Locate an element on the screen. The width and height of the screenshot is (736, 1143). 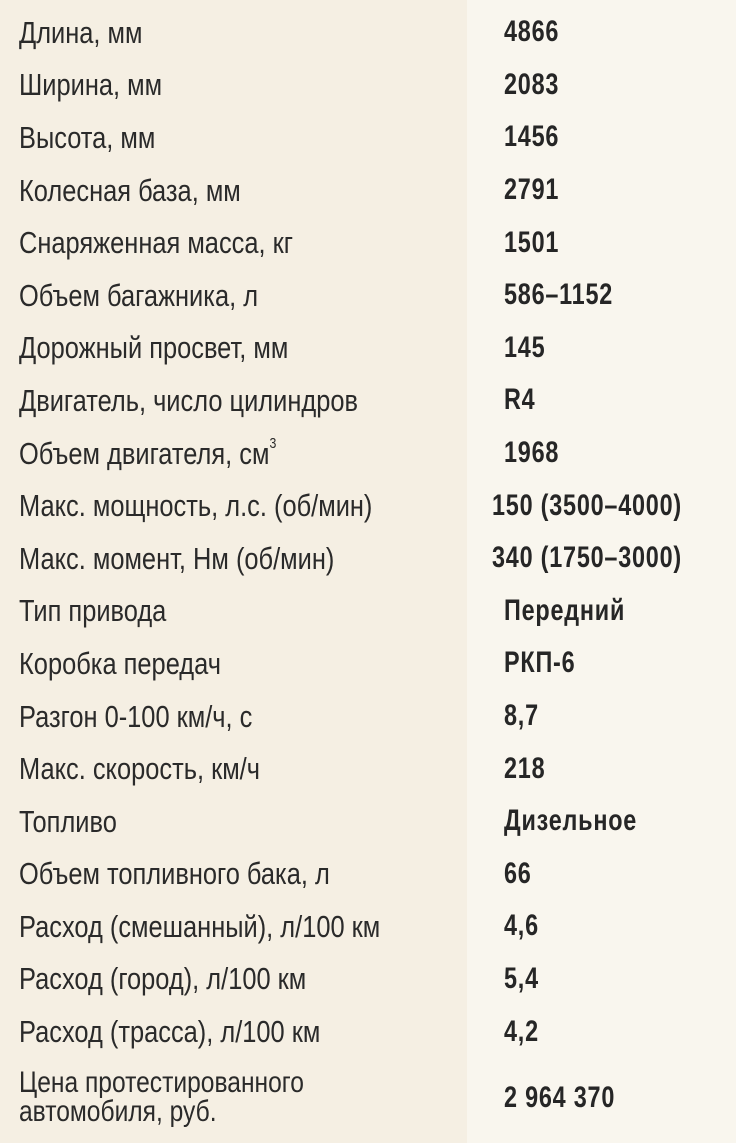
spec-value-cell: 1456 is located at coordinates (521, 137).